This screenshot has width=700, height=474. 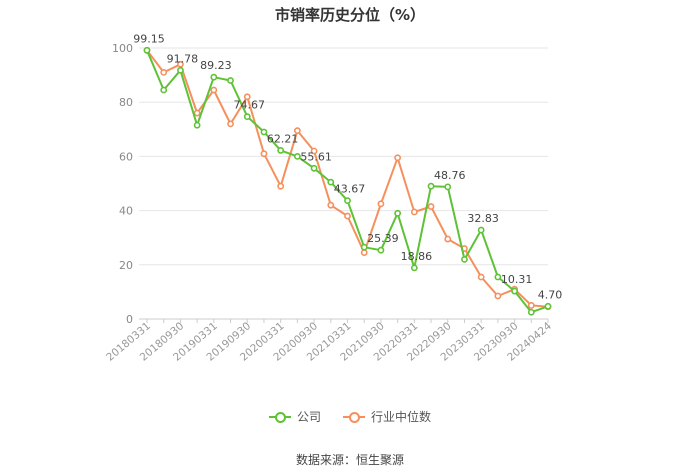 I want to click on source-note: 数据来源：恒生聚源, so click(x=349, y=460).